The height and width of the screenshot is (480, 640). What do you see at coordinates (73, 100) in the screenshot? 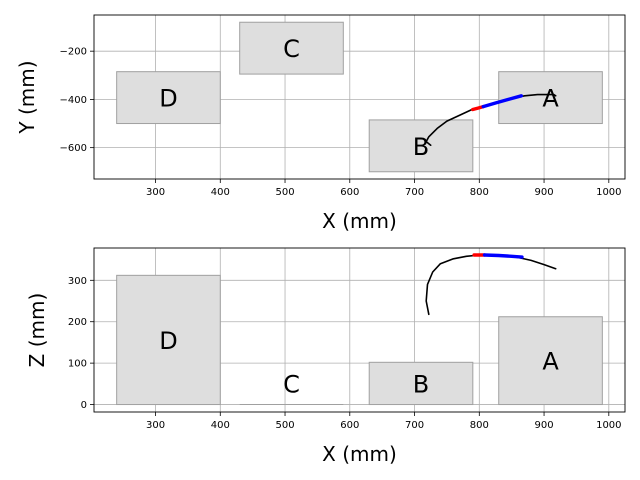
I see `y-tick-label: −400` at bounding box center [73, 100].